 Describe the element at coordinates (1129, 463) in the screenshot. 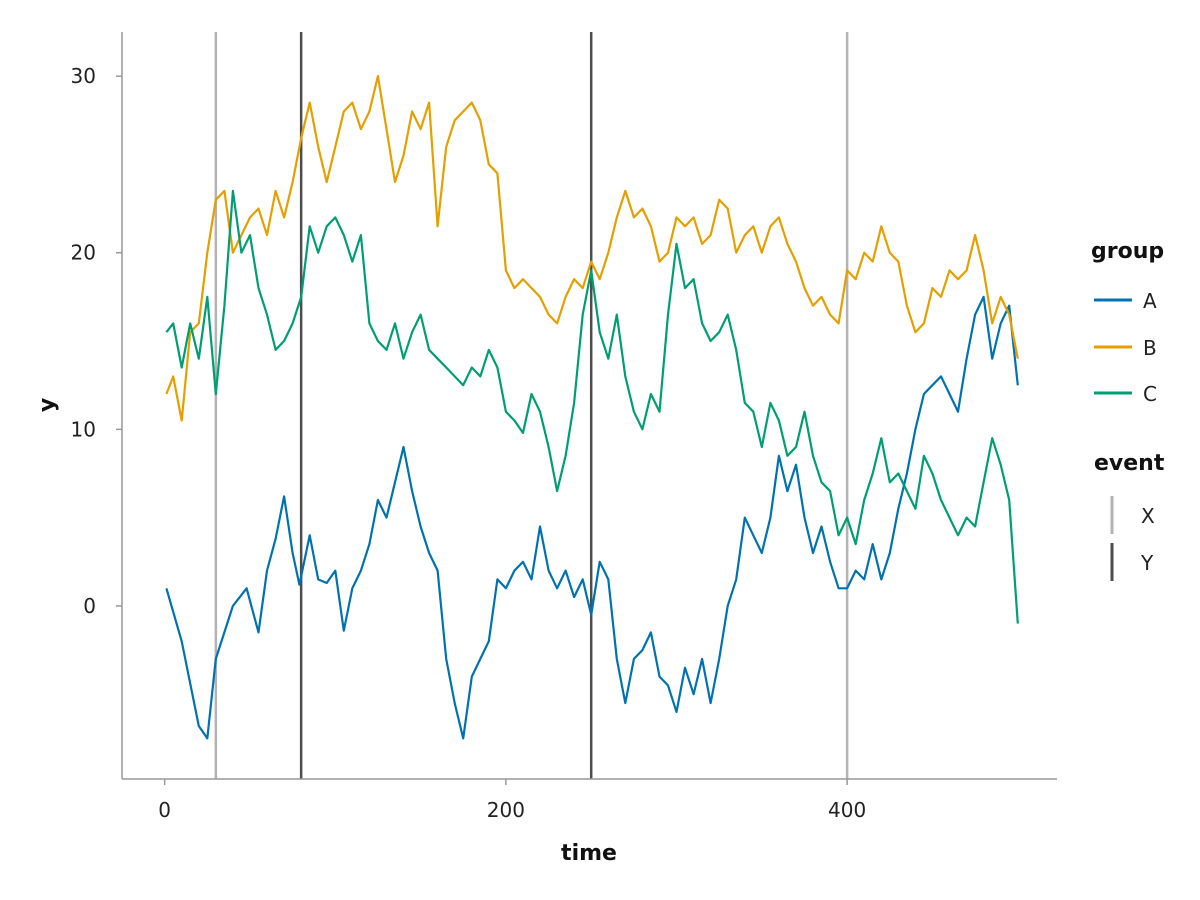

I see `legend-event-title: event` at that location.